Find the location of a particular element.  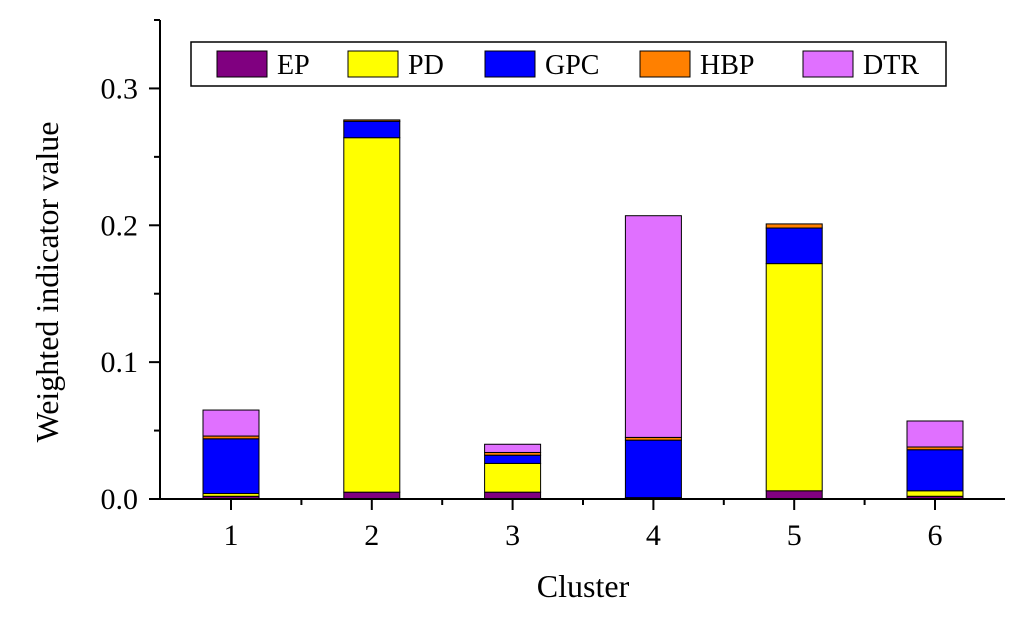

y-tick-label: 0.0 is located at coordinates (120, 499).